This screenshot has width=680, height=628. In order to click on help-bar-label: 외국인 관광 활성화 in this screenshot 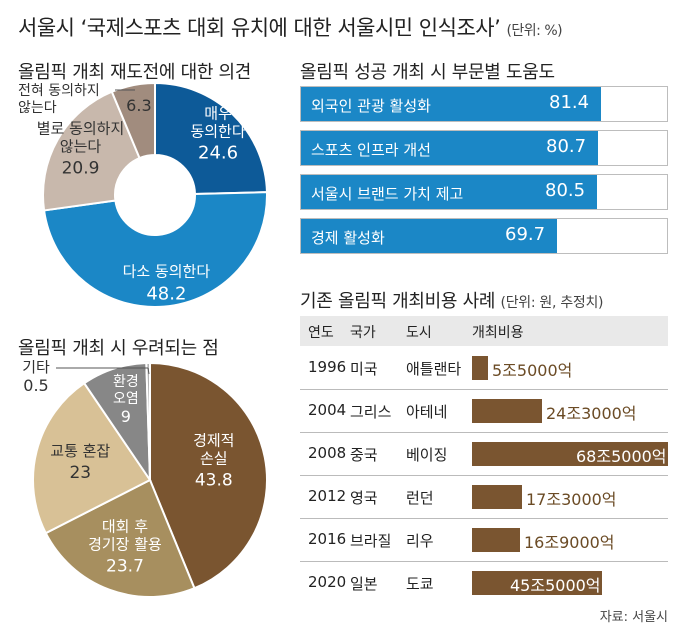, I will do `click(371, 106)`.